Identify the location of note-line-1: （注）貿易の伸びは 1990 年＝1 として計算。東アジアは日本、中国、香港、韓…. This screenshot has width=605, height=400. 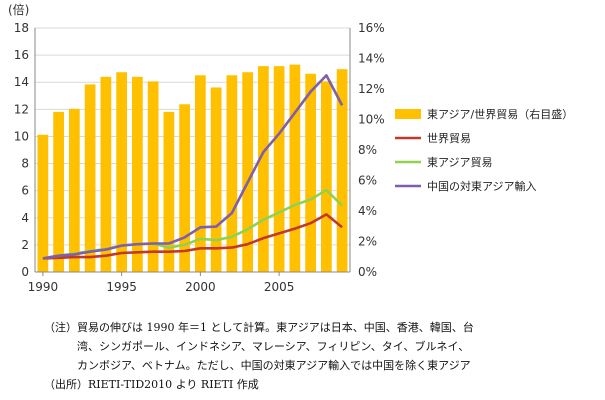
(259, 327).